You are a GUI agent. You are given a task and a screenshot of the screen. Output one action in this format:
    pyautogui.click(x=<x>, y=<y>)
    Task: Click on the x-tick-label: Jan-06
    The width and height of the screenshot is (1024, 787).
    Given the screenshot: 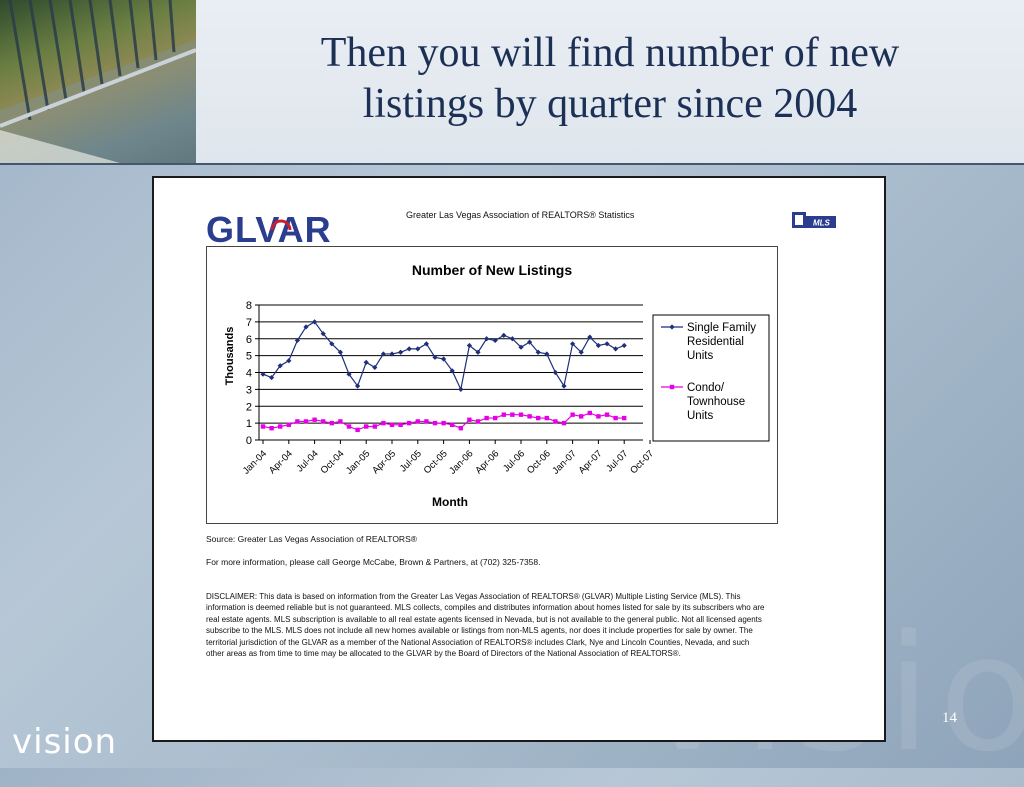 What is the action you would take?
    pyautogui.click(x=461, y=462)
    